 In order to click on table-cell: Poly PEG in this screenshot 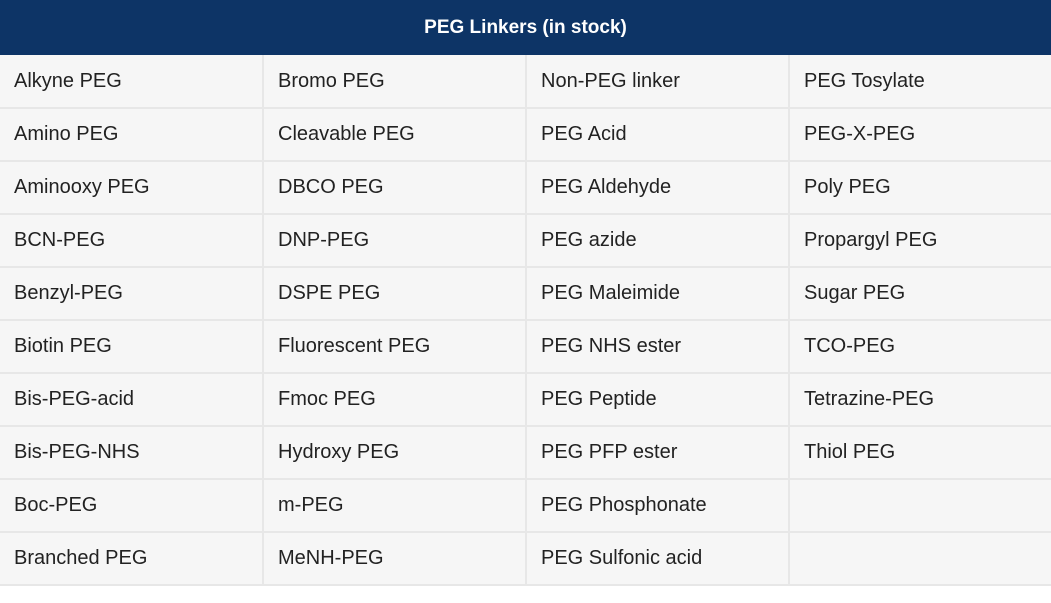, I will do `click(920, 188)`.